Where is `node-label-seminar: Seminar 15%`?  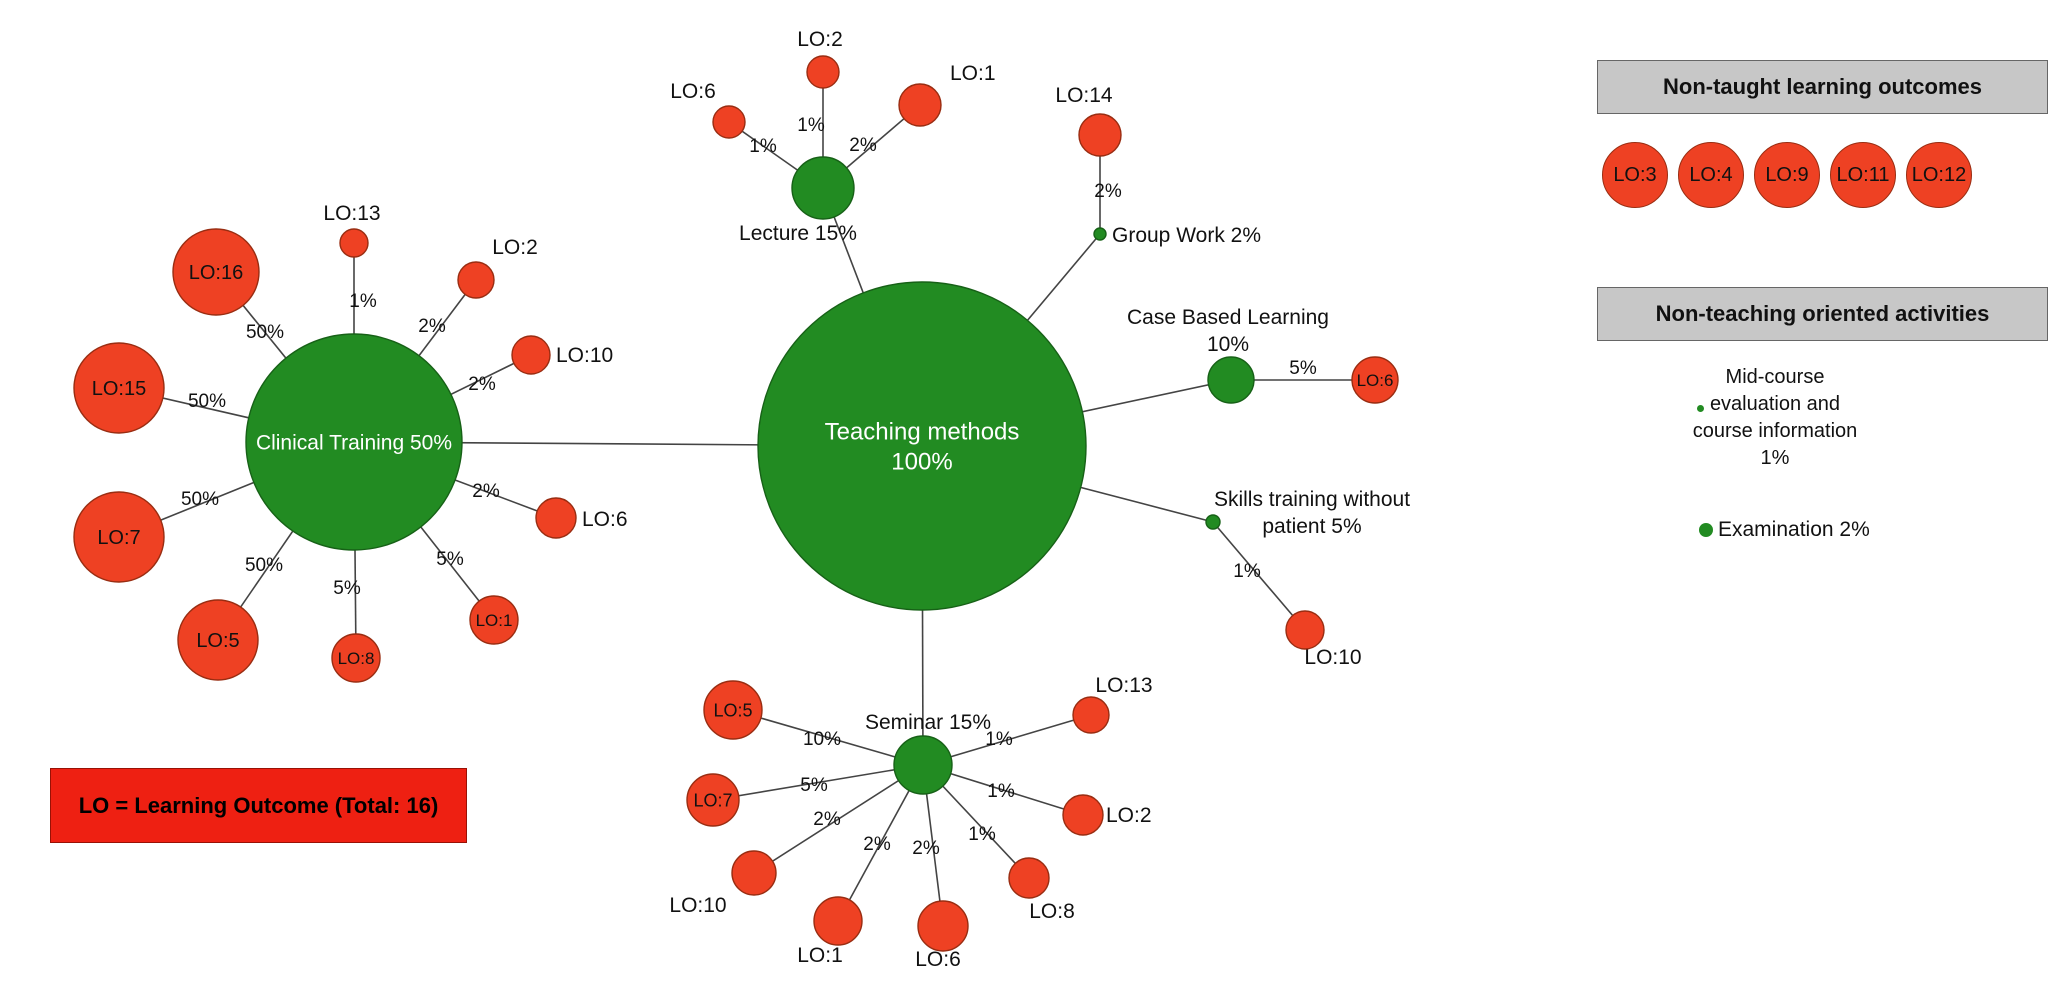
node-label-seminar: Seminar 15% is located at coordinates (928, 722).